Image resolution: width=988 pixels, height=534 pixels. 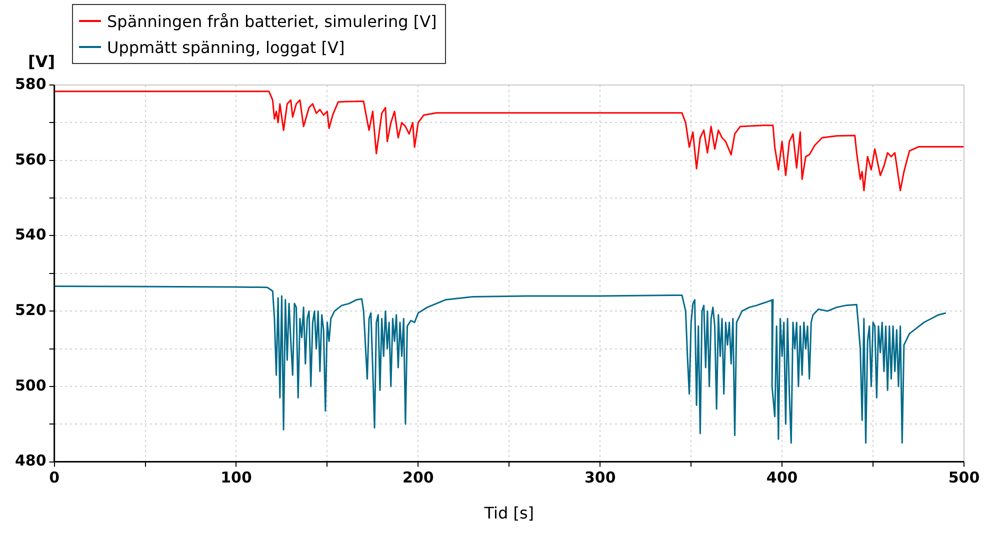 What do you see at coordinates (30, 235) in the screenshot?
I see `y-tick-label: 540` at bounding box center [30, 235].